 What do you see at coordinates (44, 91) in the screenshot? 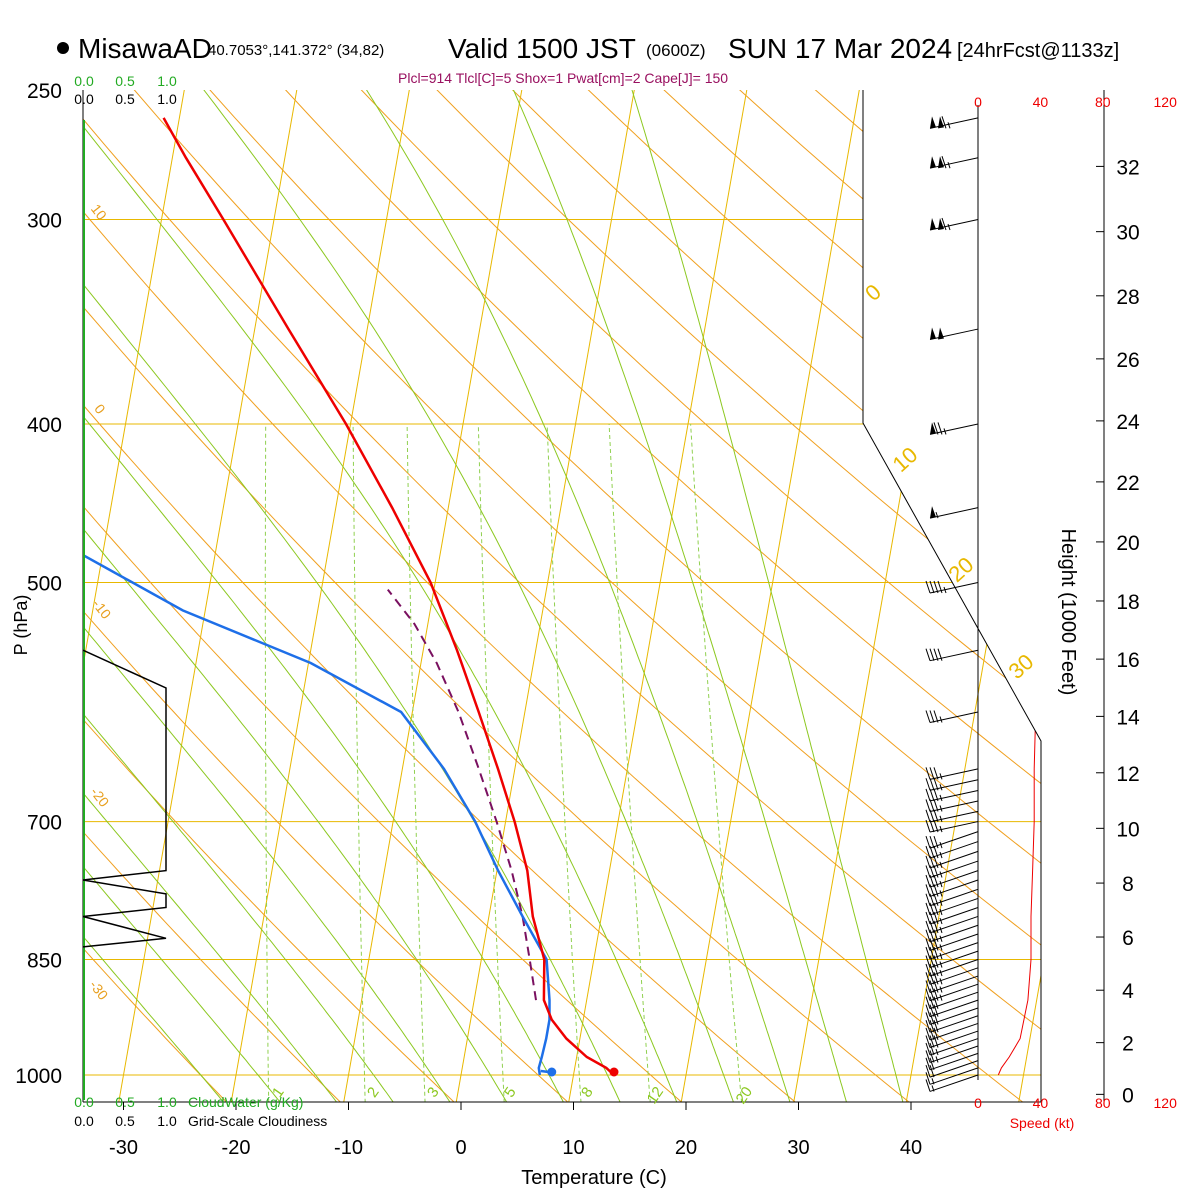
I see `pressure-tick-label: 250` at bounding box center [44, 91].